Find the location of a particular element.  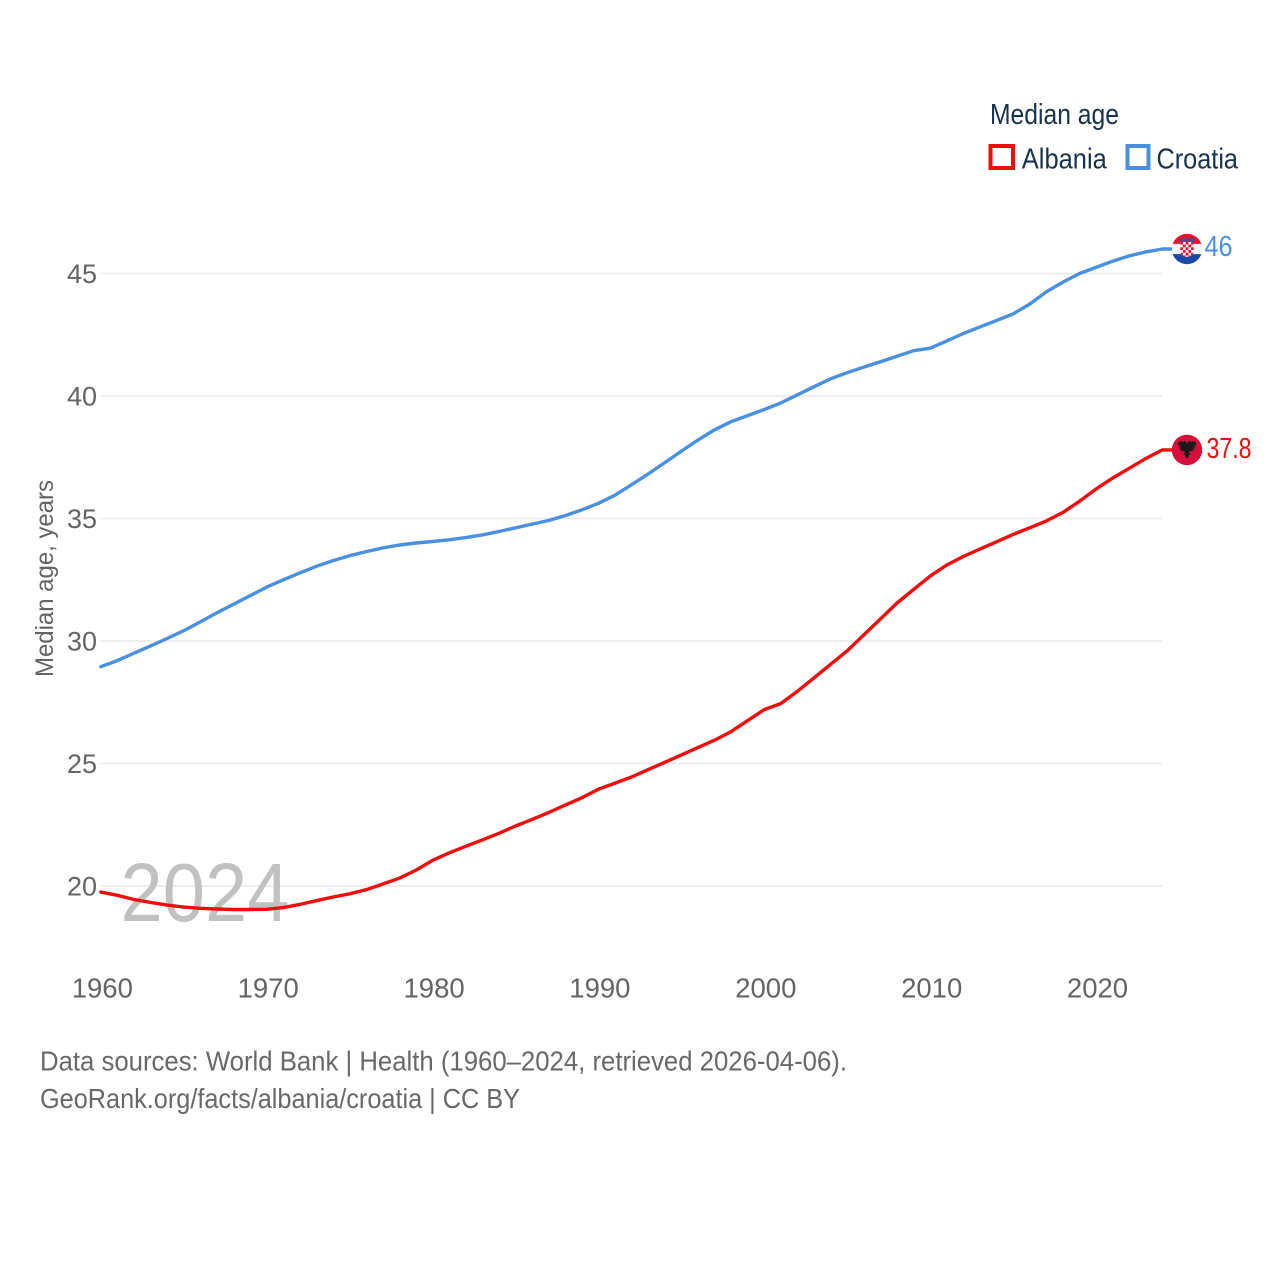

svg-text: 2024 is located at coordinates (205, 892).